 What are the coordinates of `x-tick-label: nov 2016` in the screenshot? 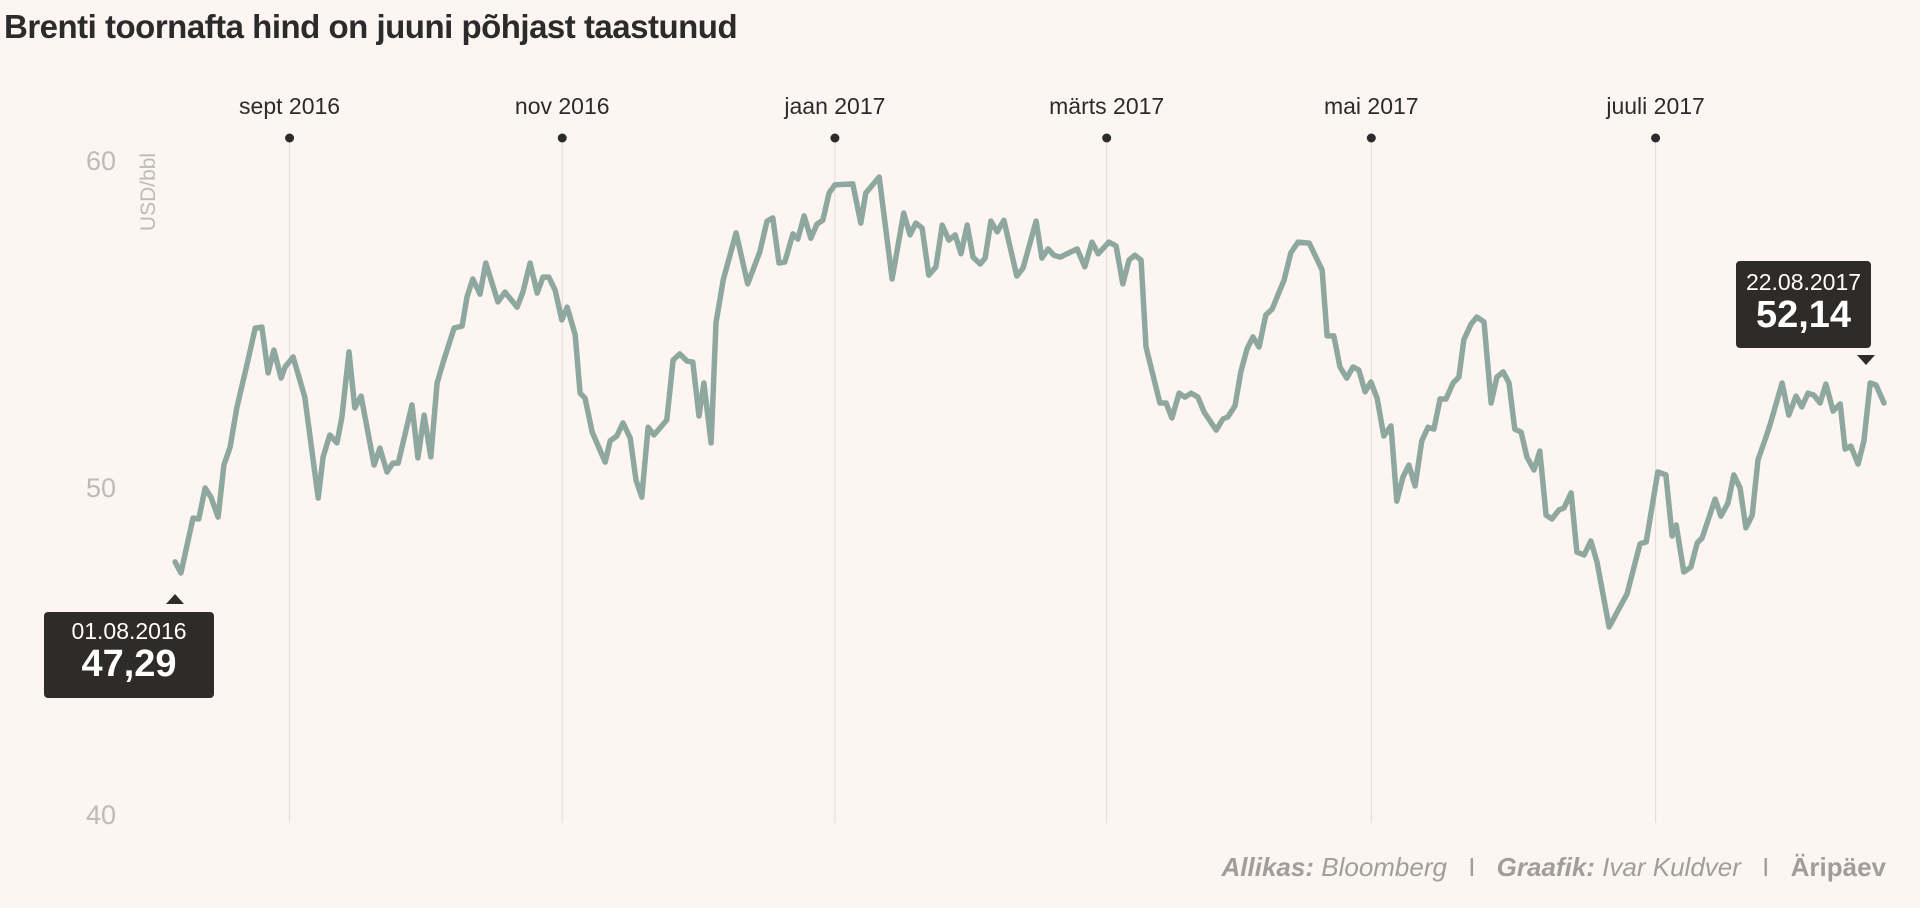 It's located at (562, 106).